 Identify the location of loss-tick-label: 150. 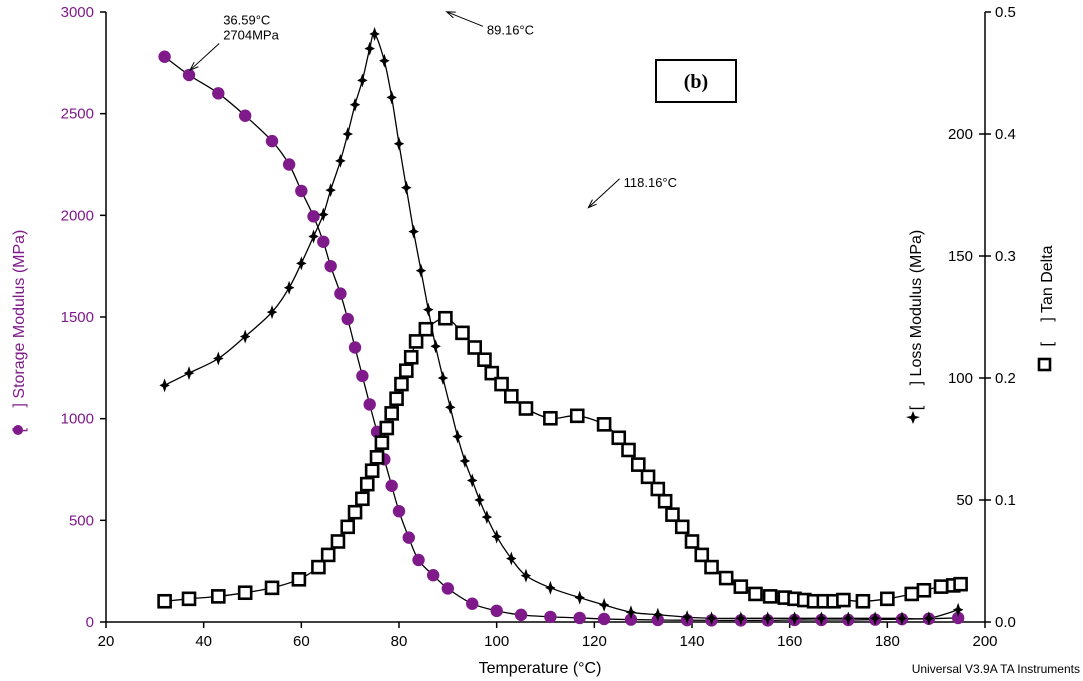
(960, 256).